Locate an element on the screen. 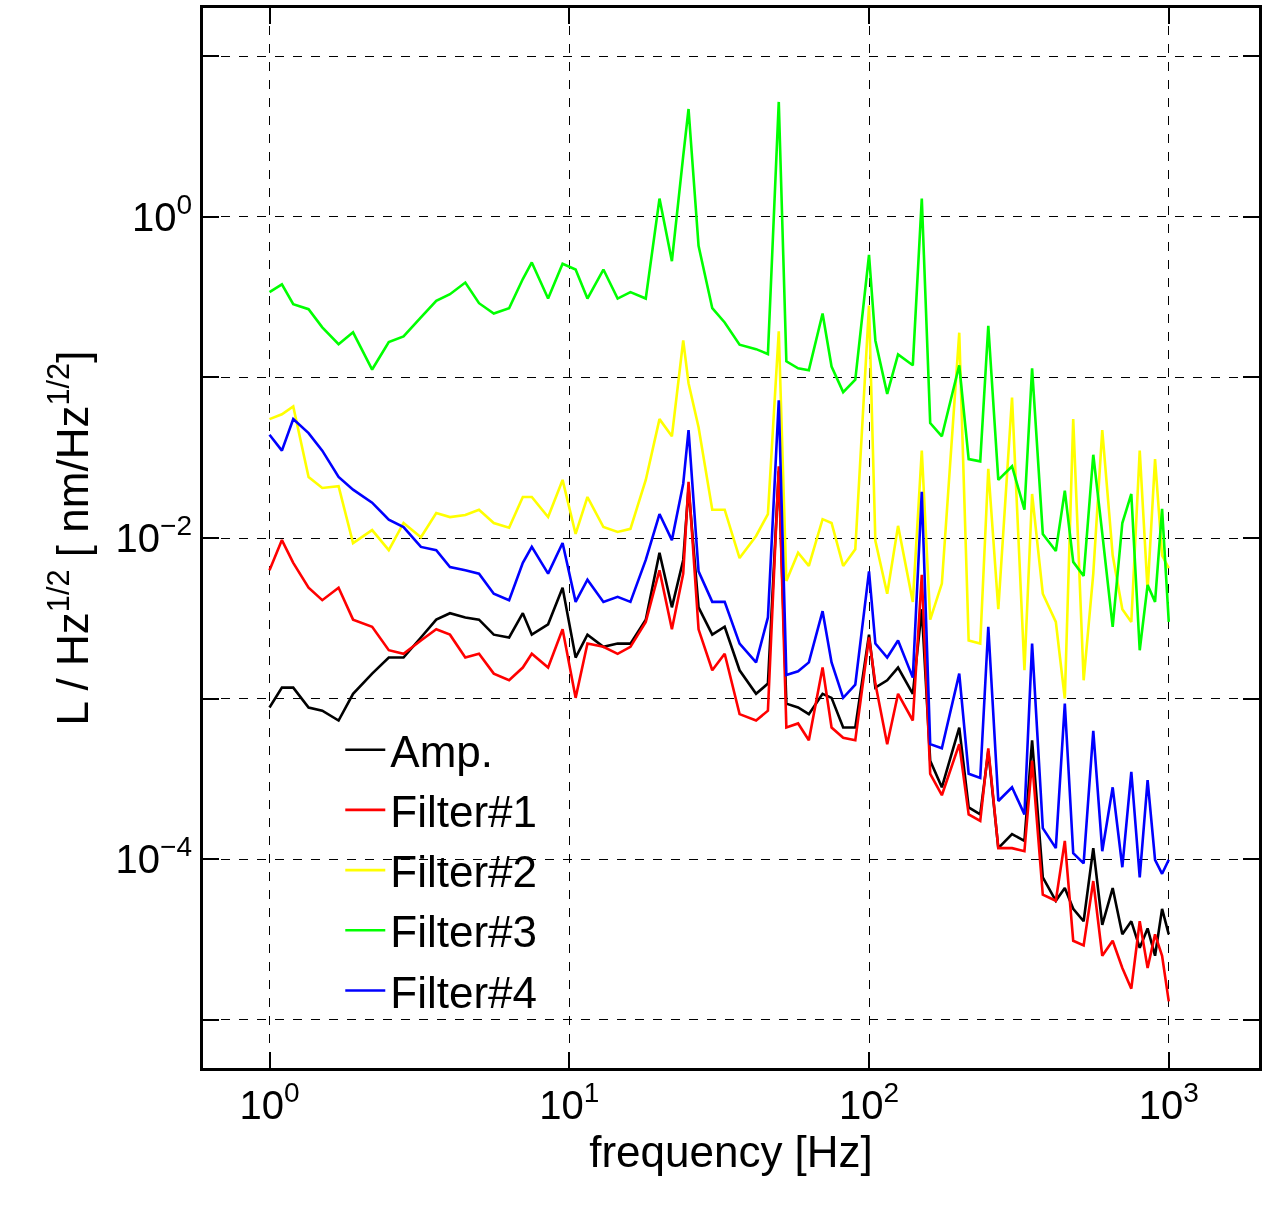 The height and width of the screenshot is (1219, 1262). y-tick-label: 10$^{−4}$ is located at coordinates (153, 856).